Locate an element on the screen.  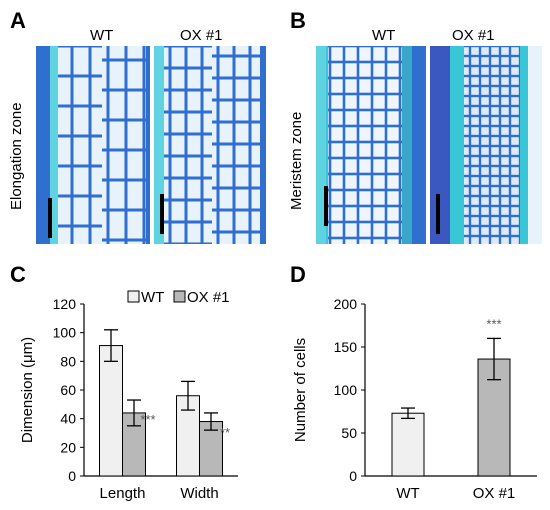
bar-wt-length is located at coordinates (111, 411).